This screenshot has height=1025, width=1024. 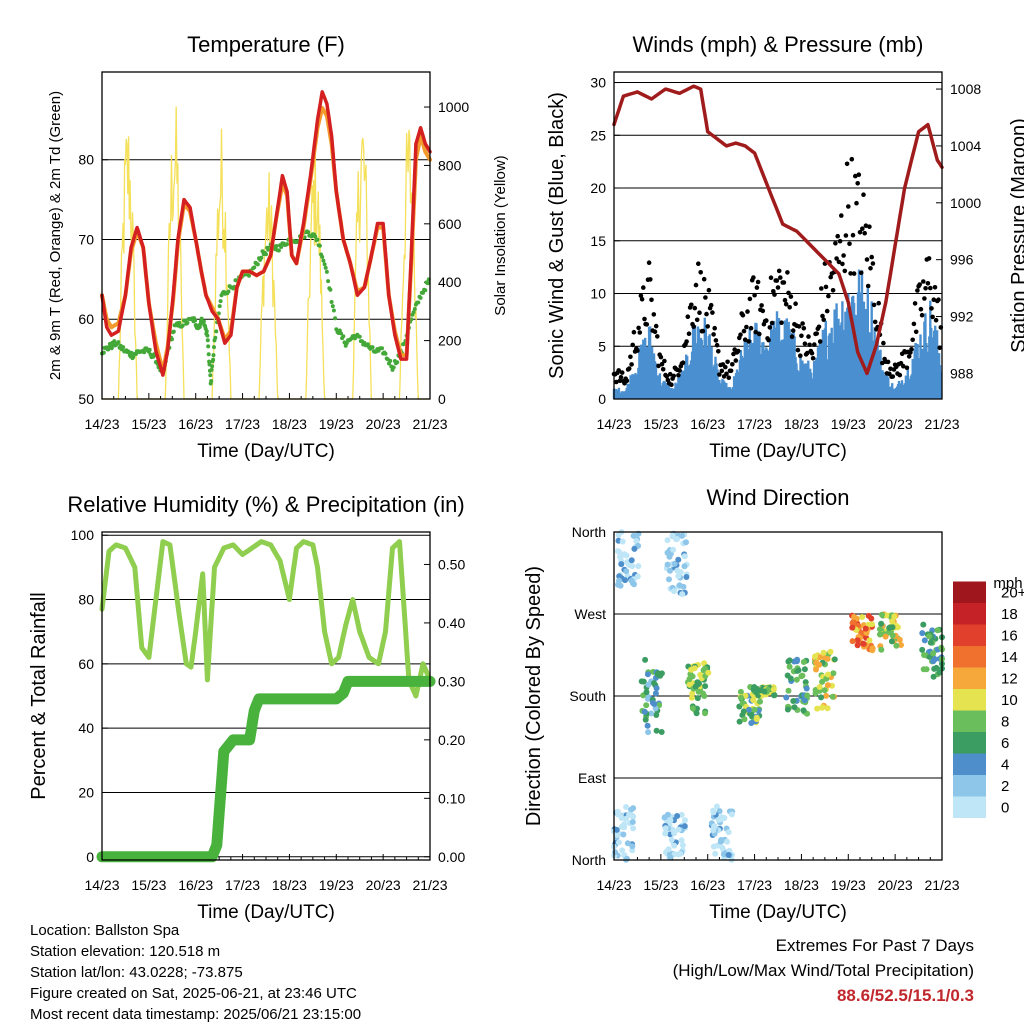 What do you see at coordinates (429, 885) in the screenshot?
I see `humidity-xtick-label: 21/23` at bounding box center [429, 885].